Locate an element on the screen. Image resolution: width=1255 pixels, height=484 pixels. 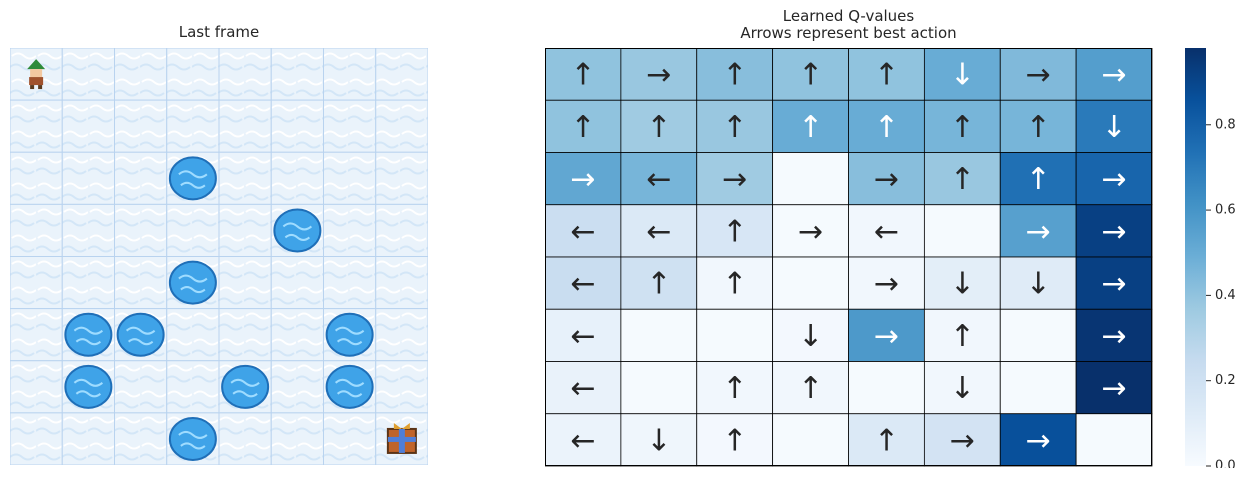
colorbar-tick-label: 0.0 is located at coordinates (1225, 464).